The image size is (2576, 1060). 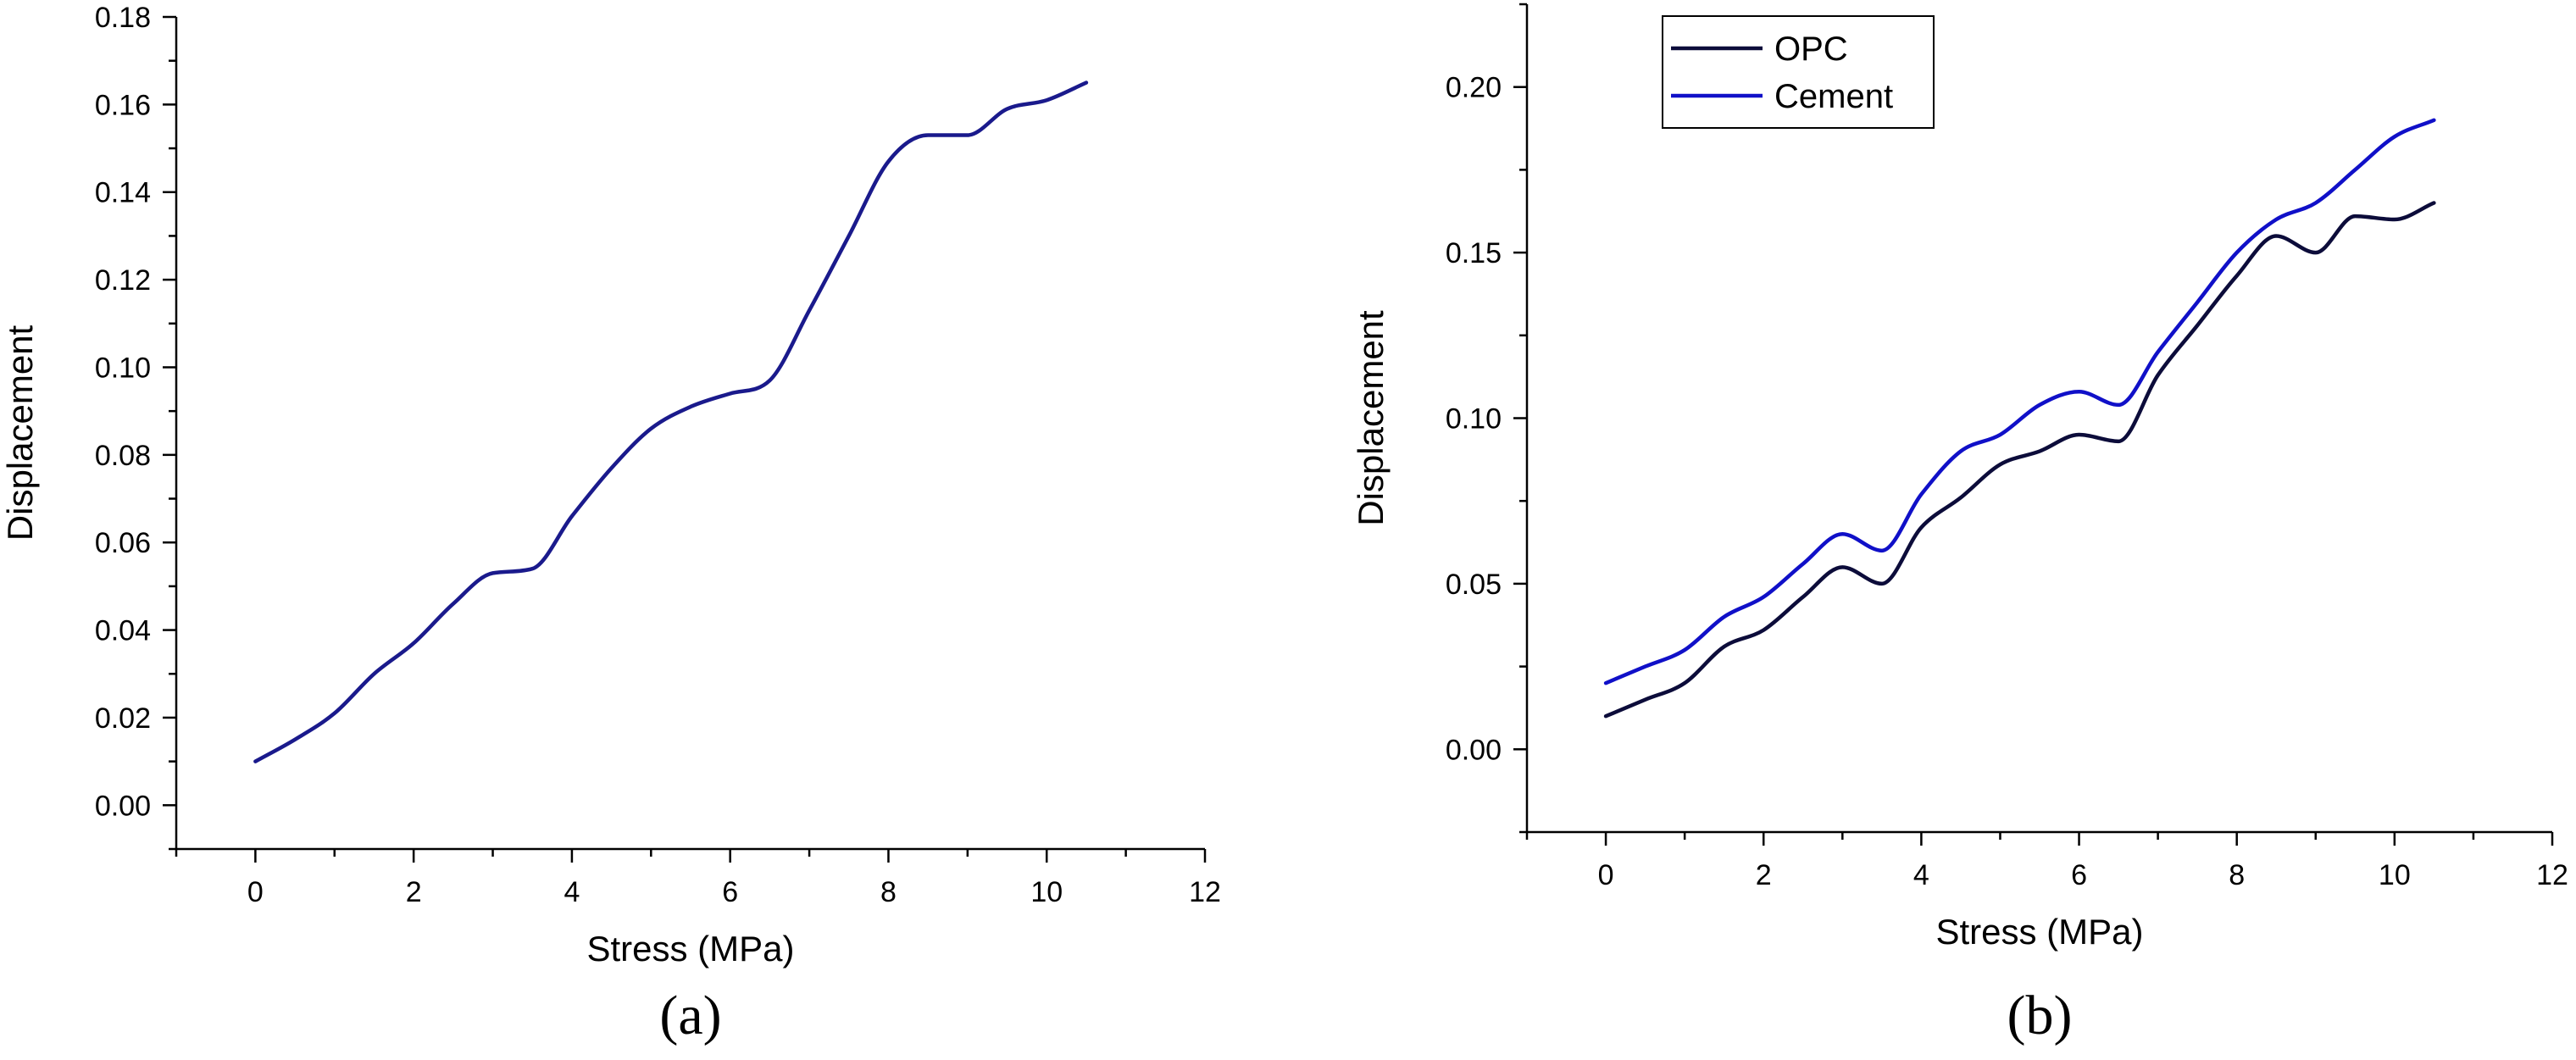 I want to click on panel-label: (a), so click(x=690, y=1015).